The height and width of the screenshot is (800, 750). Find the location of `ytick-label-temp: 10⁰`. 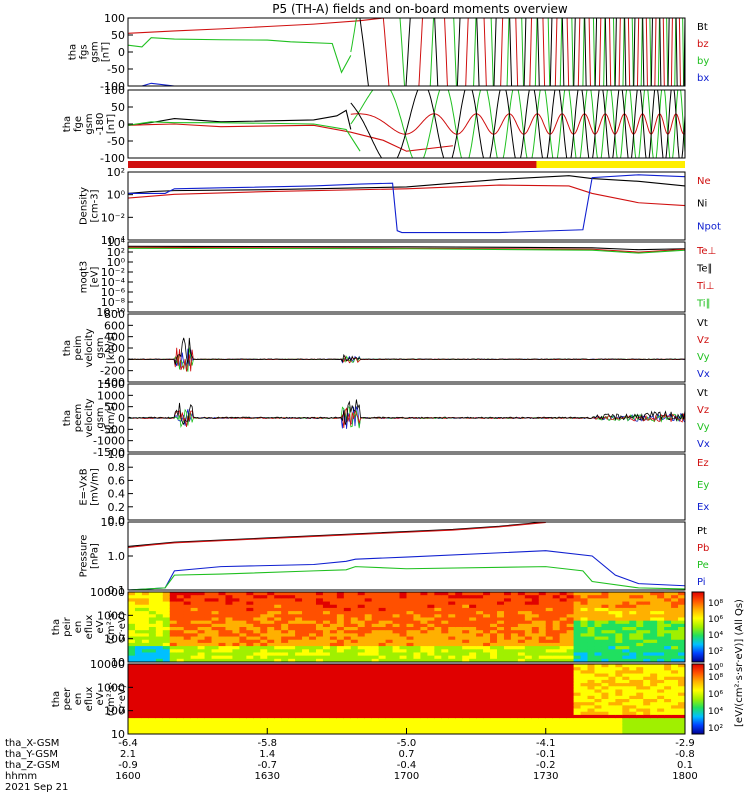

ytick-label-temp: 10⁰ is located at coordinates (116, 262).